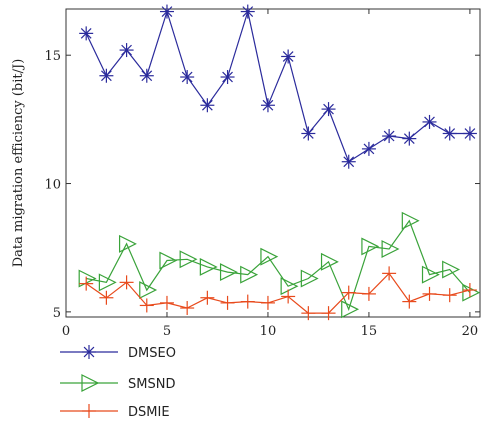  Describe the element at coordinates (268, 331) in the screenshot. I see `x-tick-label: 10` at that location.